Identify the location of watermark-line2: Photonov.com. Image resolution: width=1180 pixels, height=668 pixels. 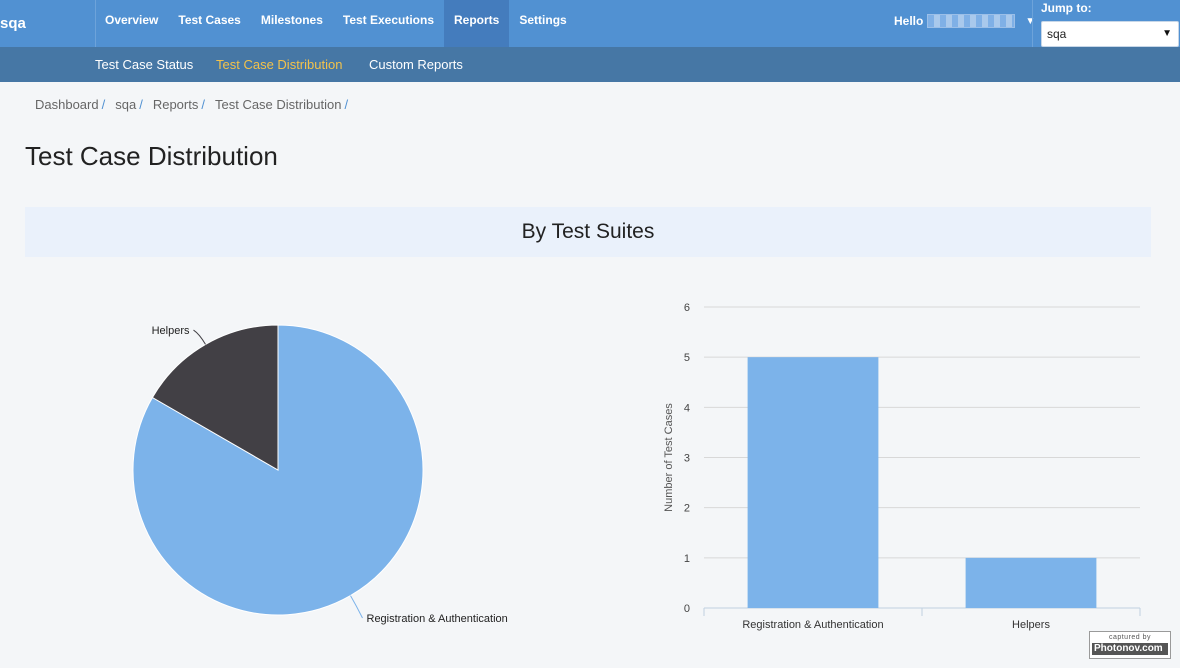
(1130, 649).